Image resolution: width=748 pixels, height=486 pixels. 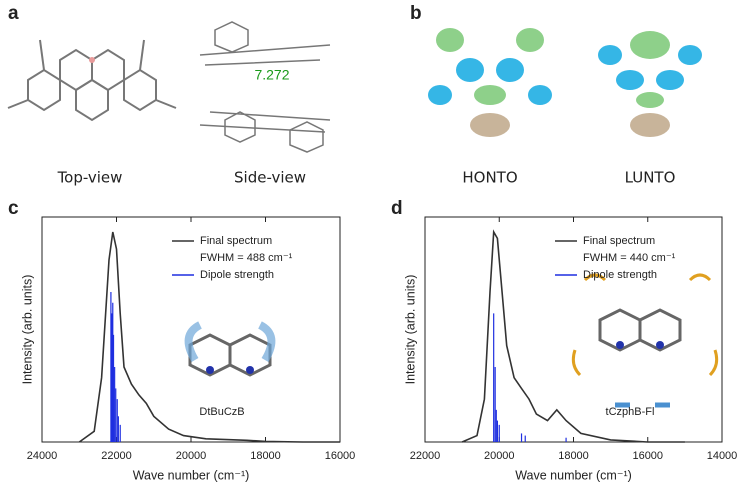 What do you see at coordinates (90, 178) in the screenshot?
I see `caption: Top-view` at bounding box center [90, 178].